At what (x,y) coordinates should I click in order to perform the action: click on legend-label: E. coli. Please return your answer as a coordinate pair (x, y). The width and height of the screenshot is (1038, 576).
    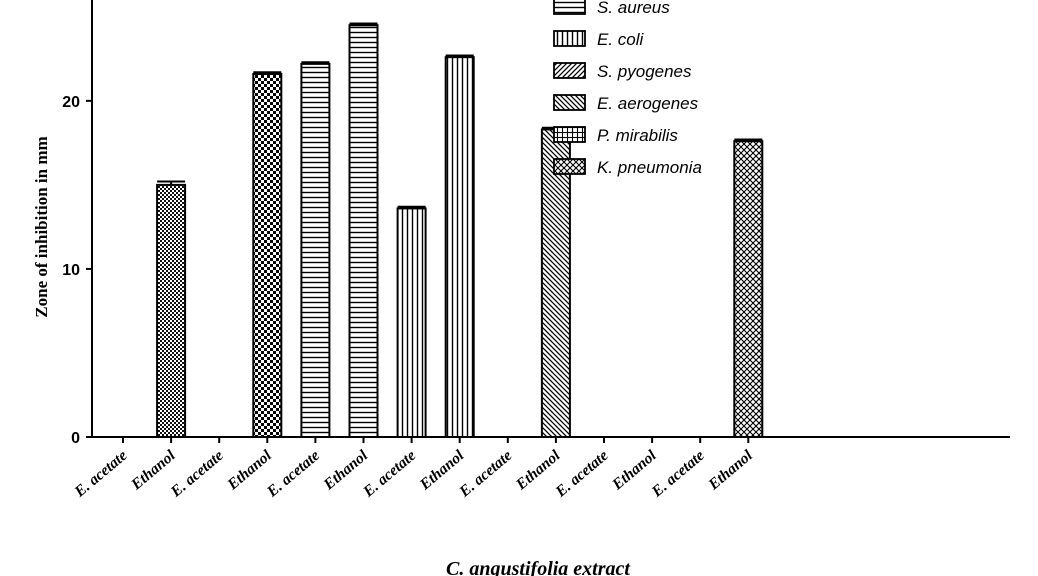
    Looking at the image, I should click on (621, 39).